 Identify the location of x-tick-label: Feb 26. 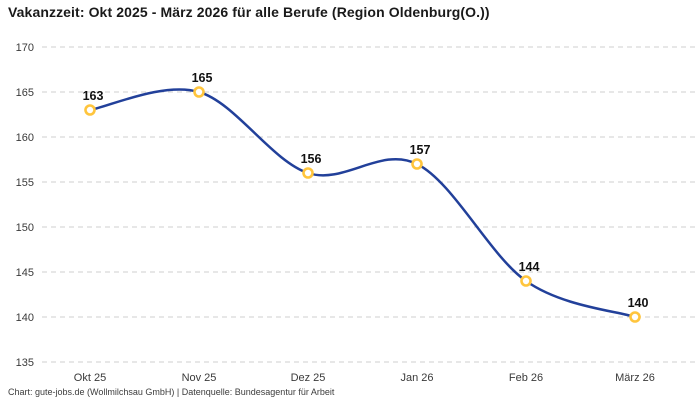
(526, 378).